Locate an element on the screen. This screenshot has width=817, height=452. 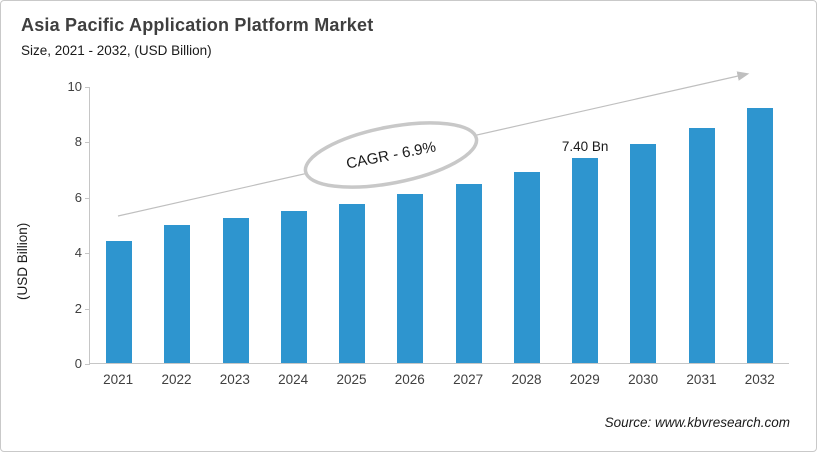
y-tick-label: 0 is located at coordinates (78, 363).